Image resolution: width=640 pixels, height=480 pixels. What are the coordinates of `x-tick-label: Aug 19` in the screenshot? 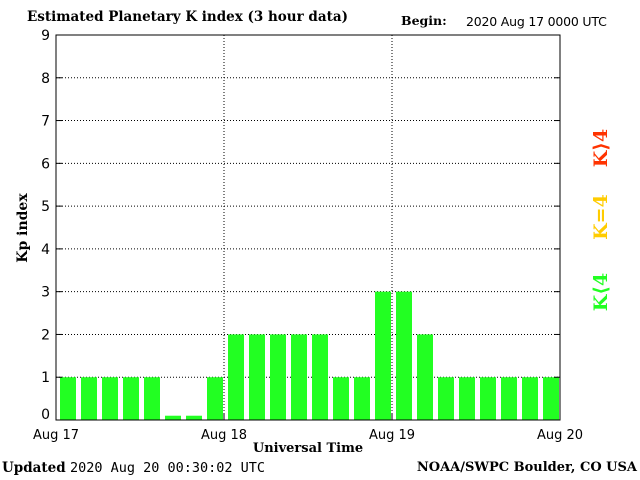 It's located at (392, 435).